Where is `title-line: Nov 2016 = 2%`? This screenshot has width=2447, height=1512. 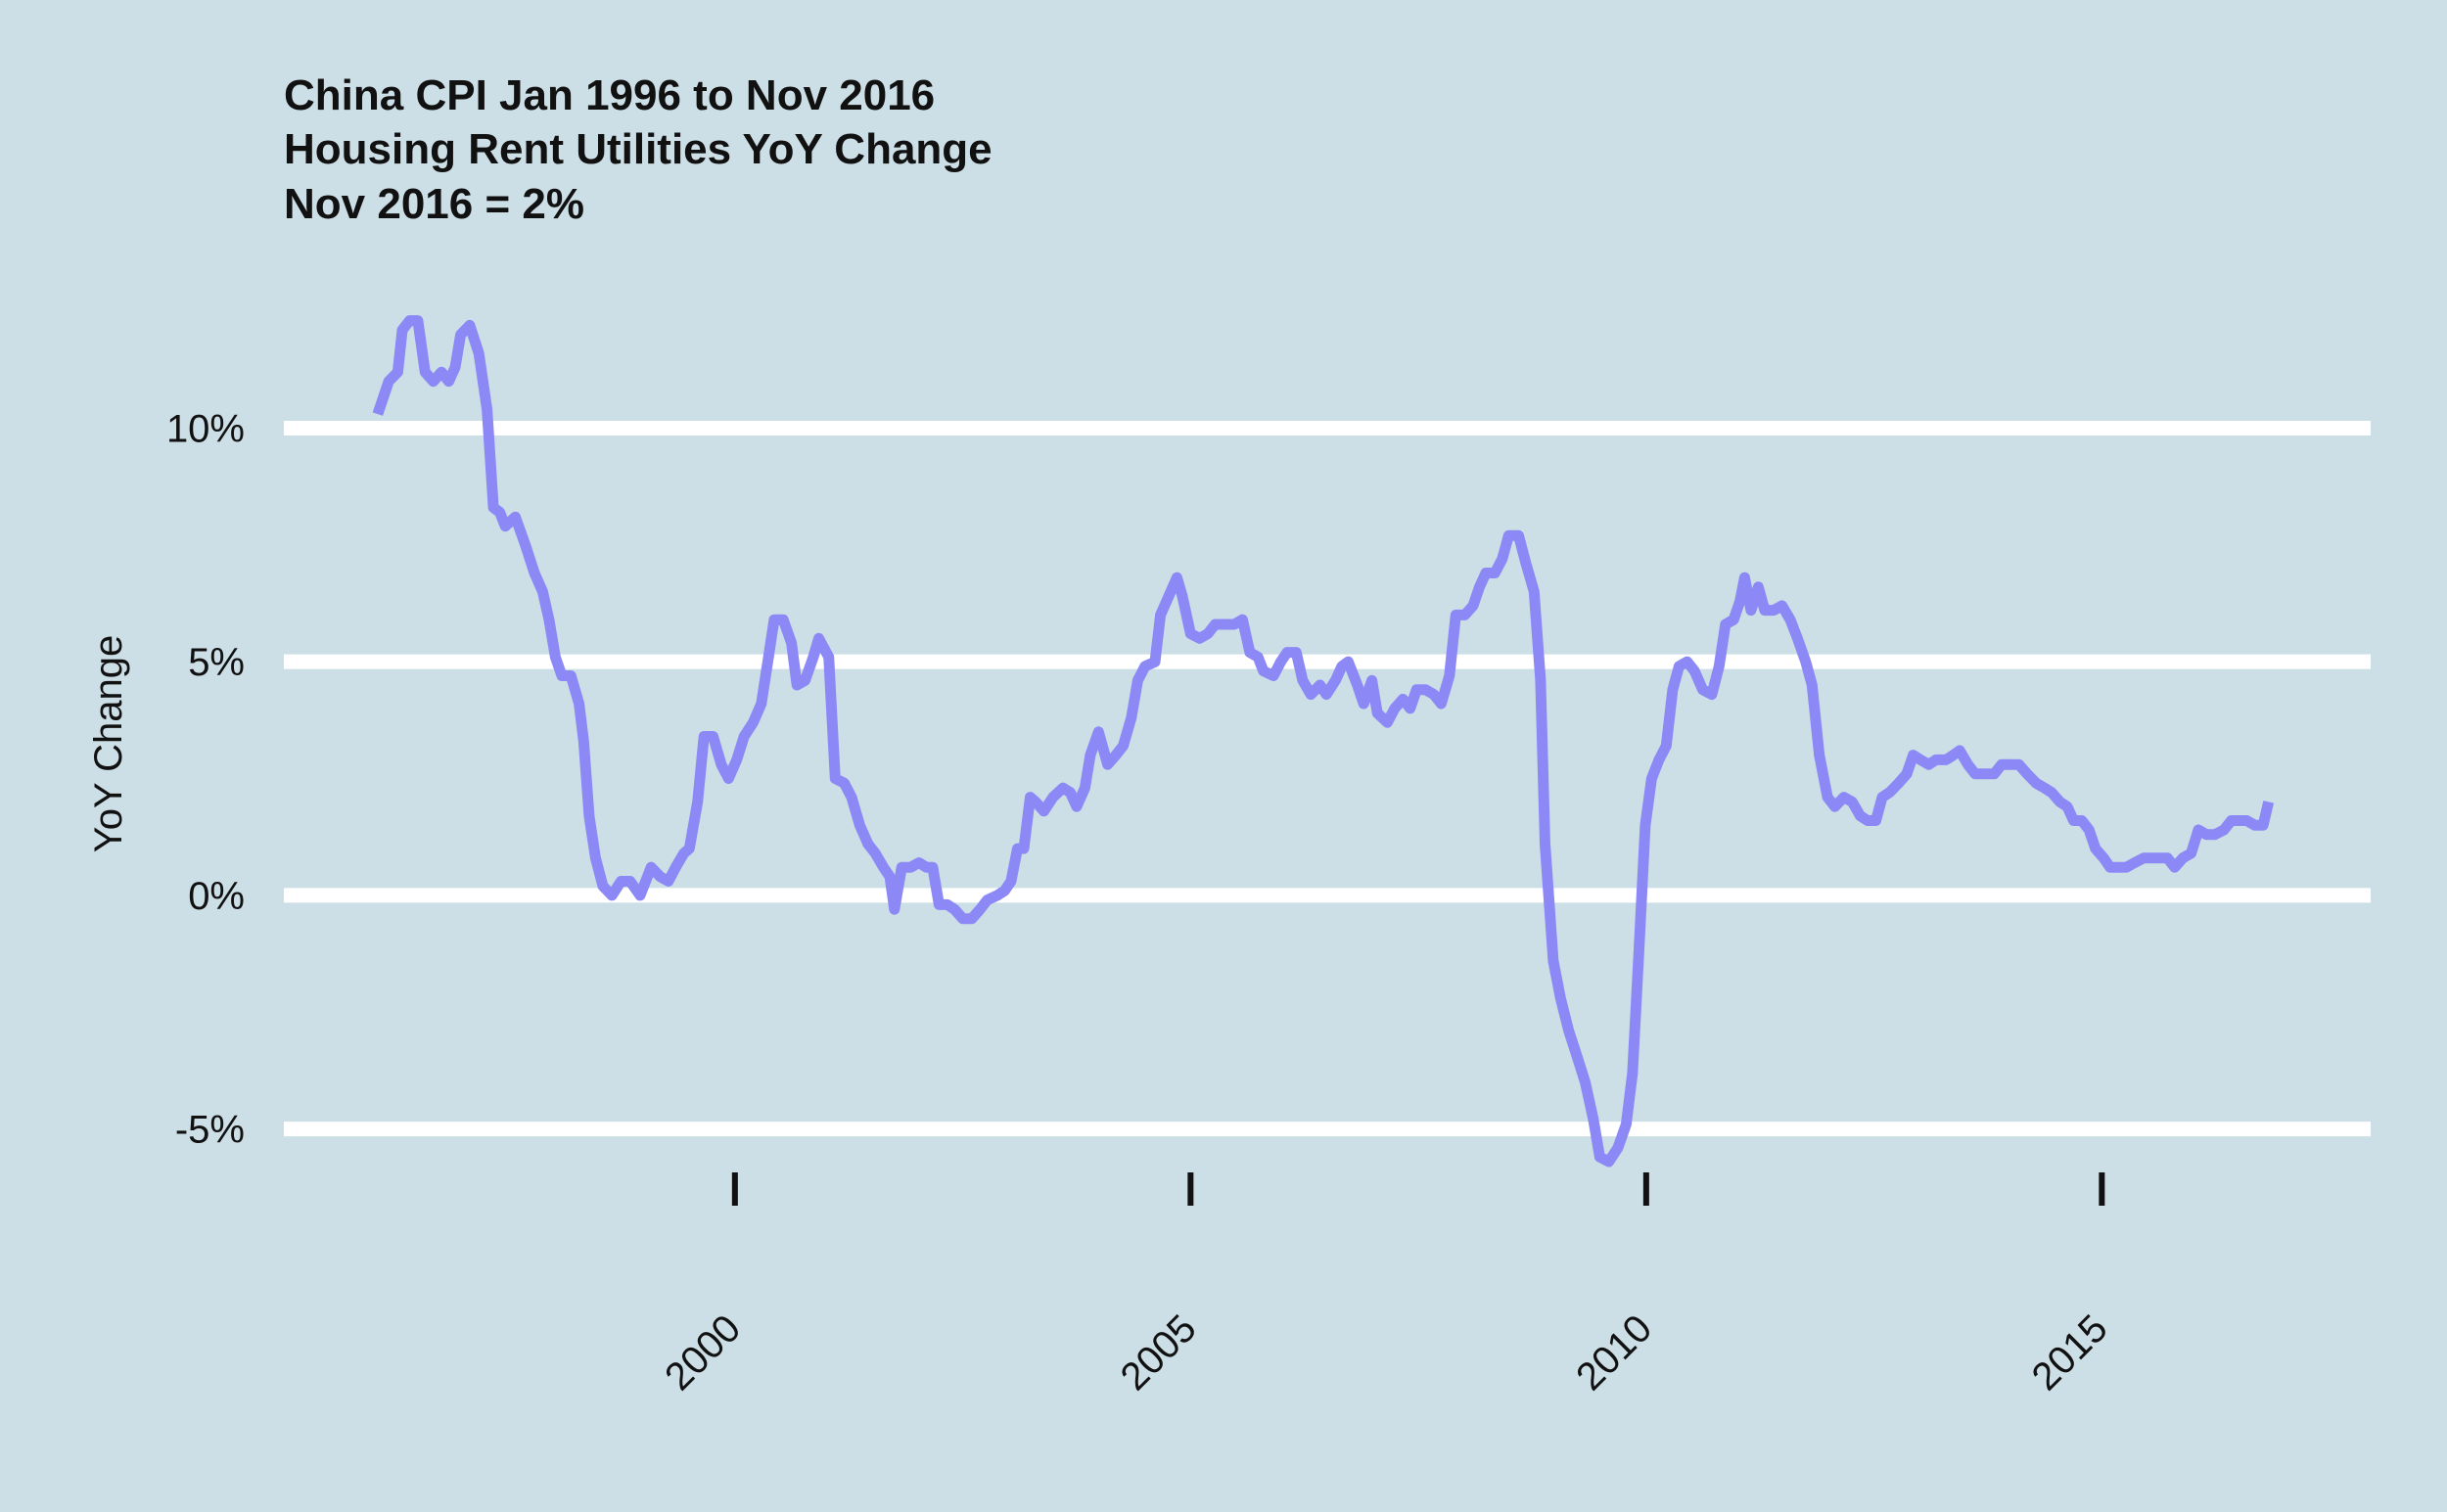
title-line: Nov 2016 = 2% is located at coordinates (434, 204).